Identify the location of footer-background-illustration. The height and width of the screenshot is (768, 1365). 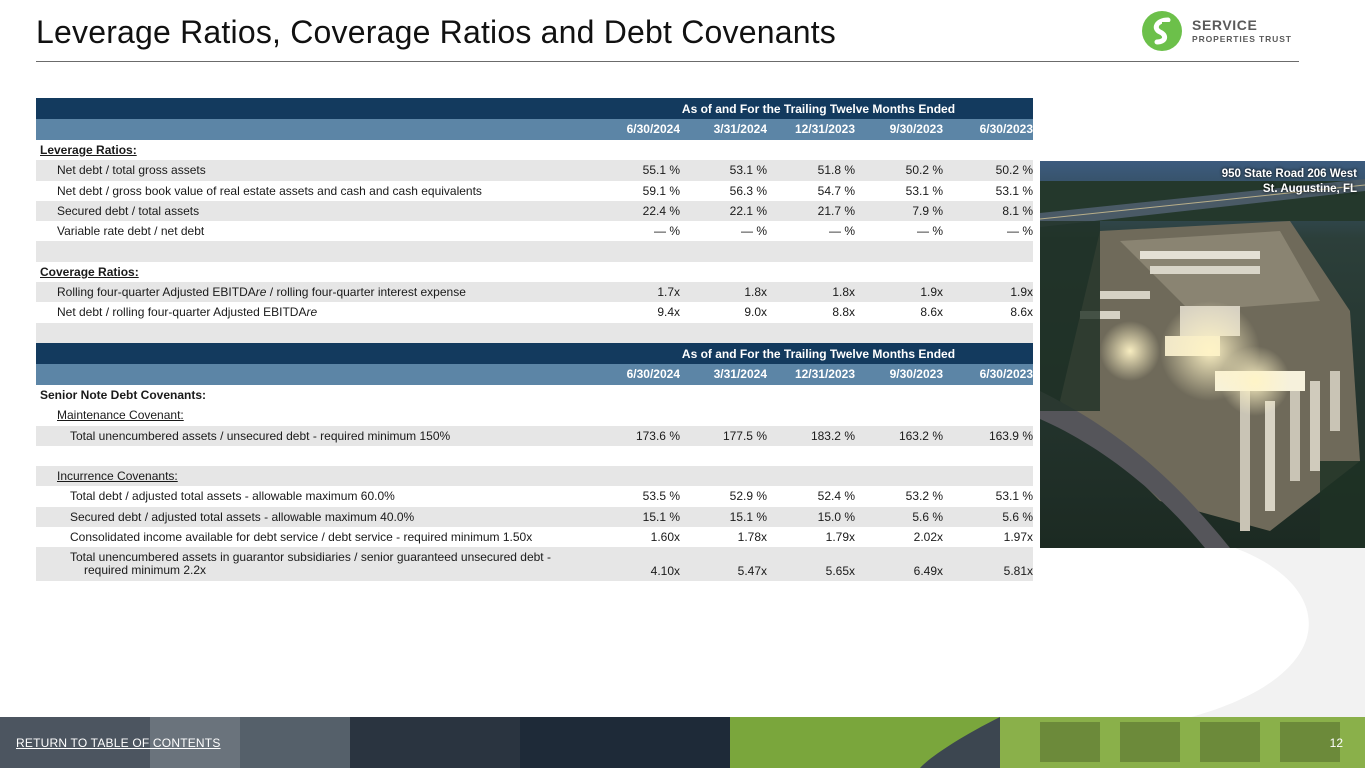
(682, 742).